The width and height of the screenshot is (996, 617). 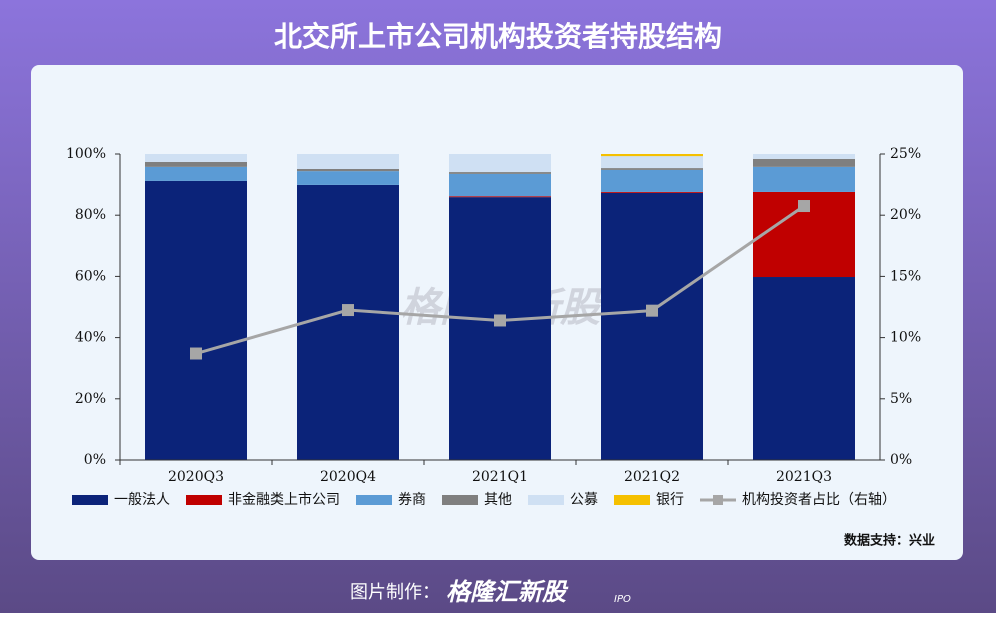 I want to click on y-tick-label: 100%, so click(x=86, y=154).